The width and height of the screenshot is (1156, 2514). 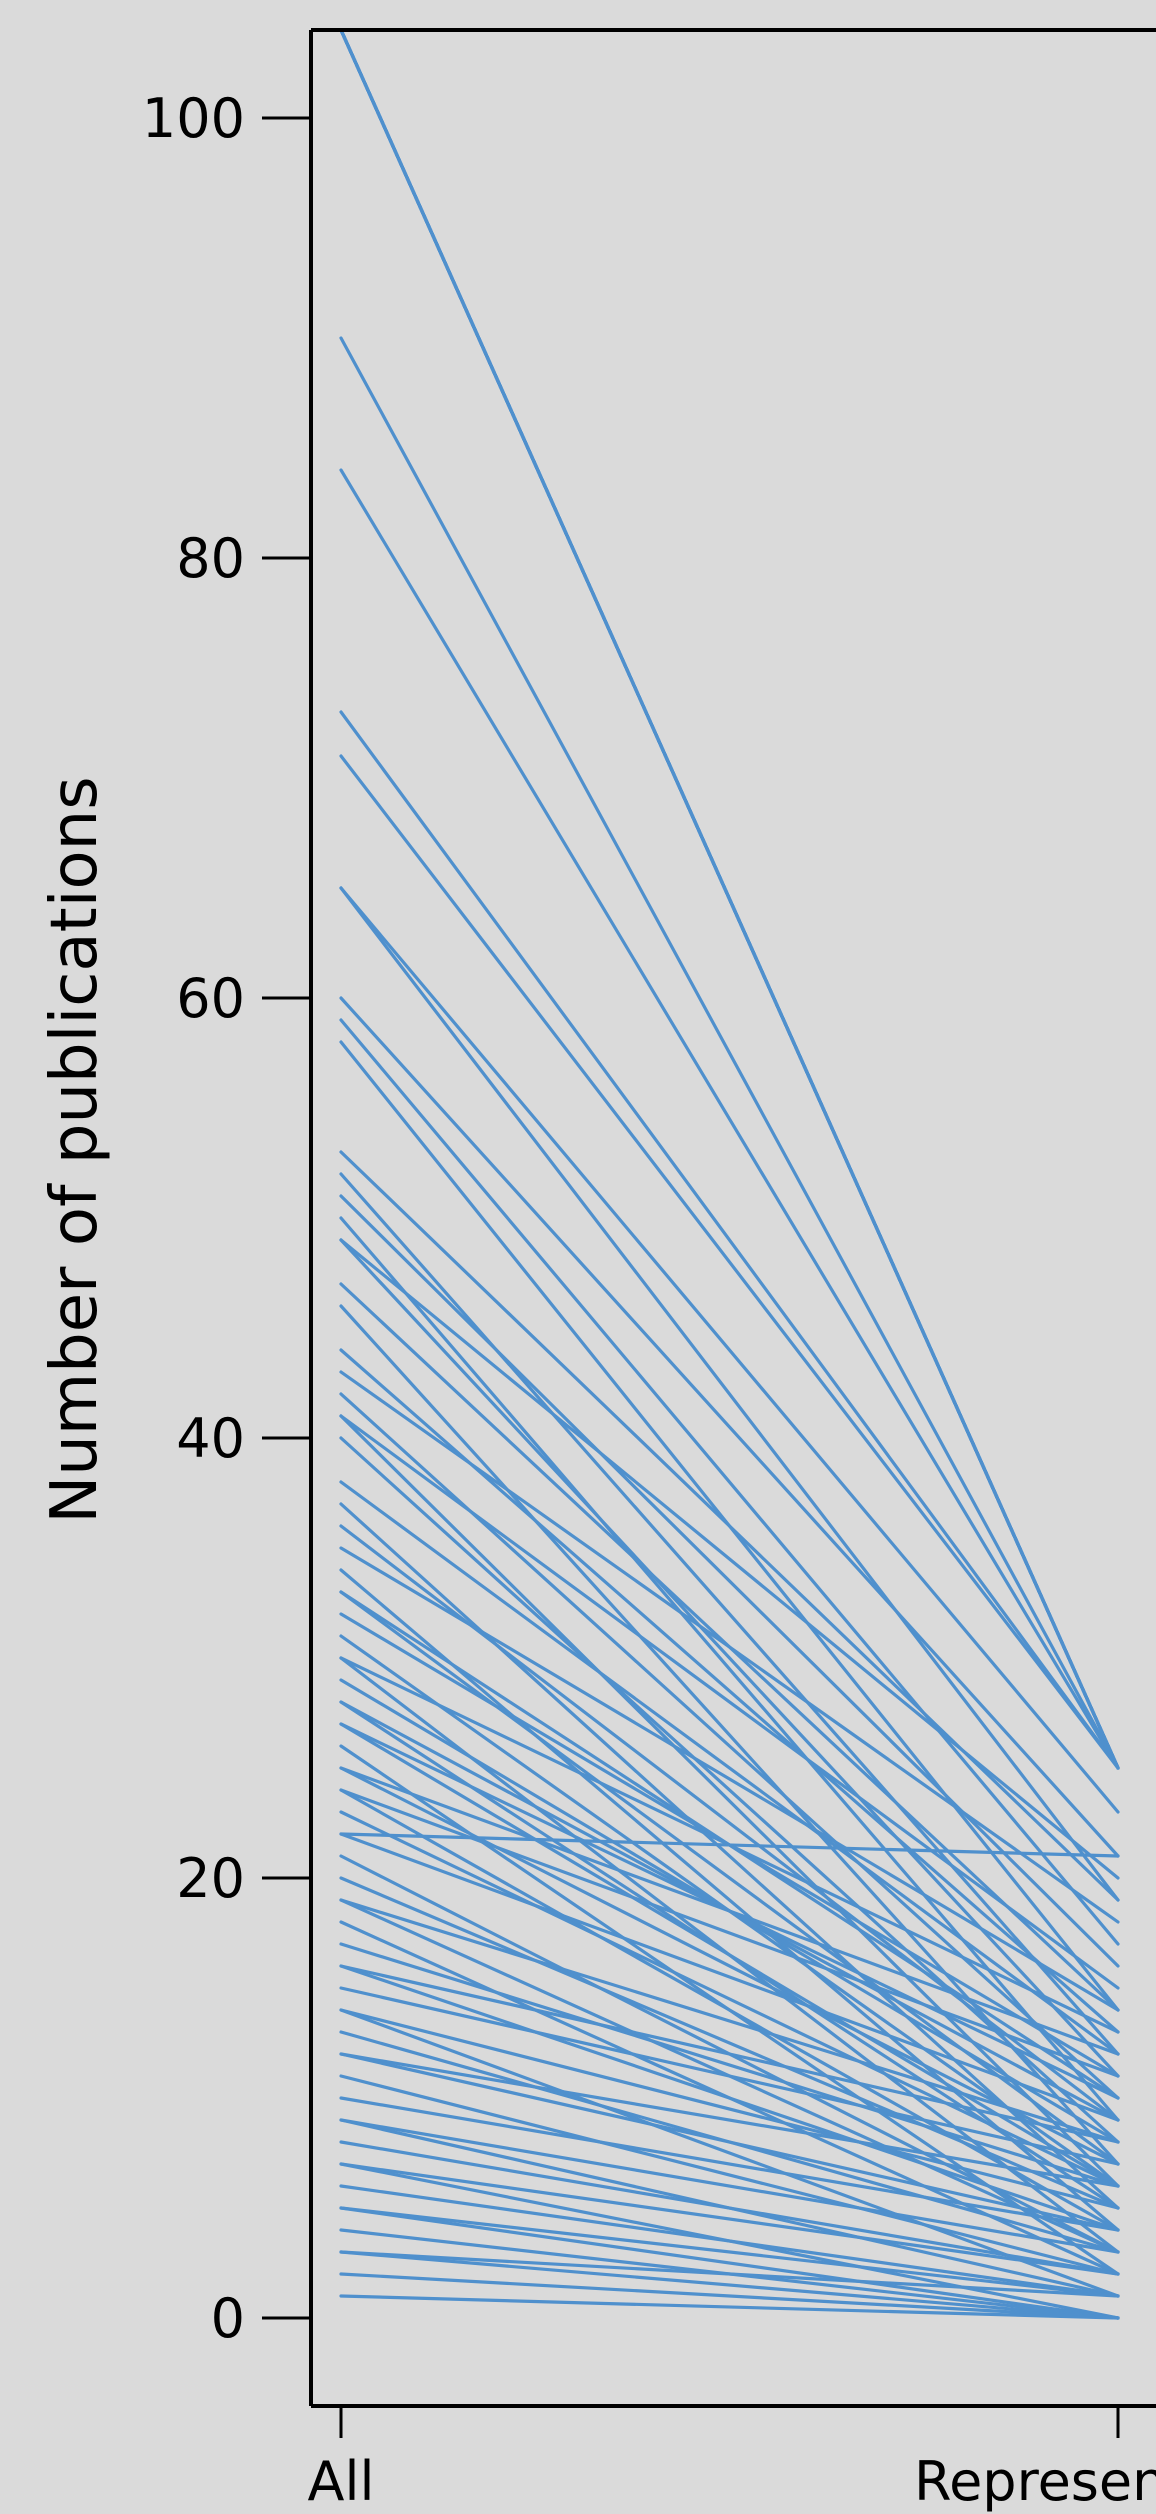 I want to click on y-tick-label: 100, so click(x=193, y=118).